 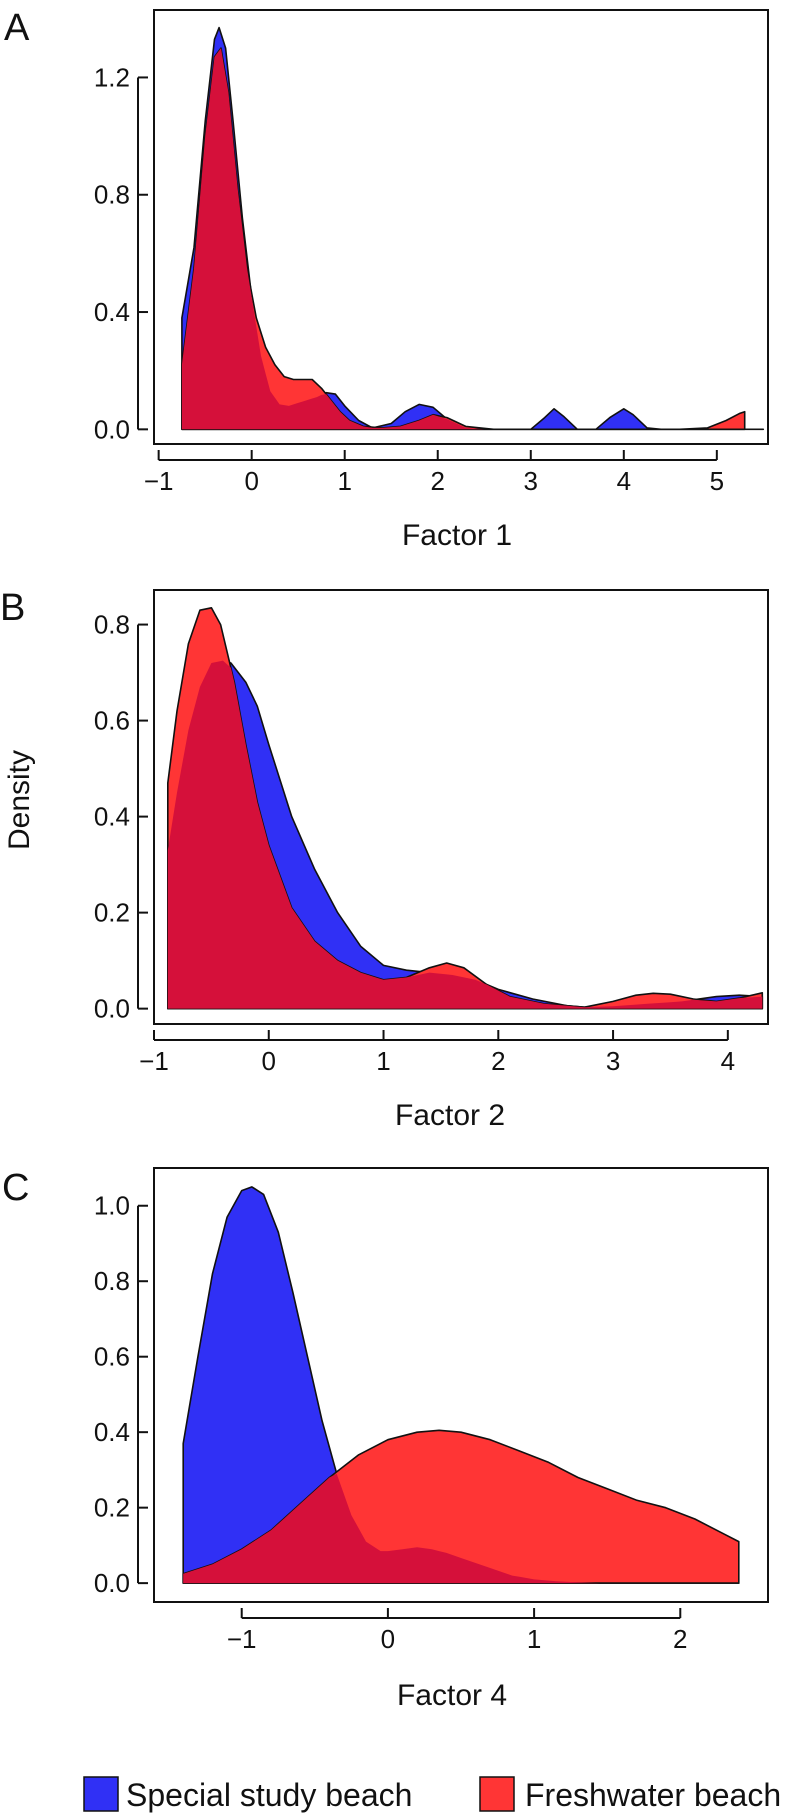 I want to click on density-overlap-c, so click(x=461, y=1528).